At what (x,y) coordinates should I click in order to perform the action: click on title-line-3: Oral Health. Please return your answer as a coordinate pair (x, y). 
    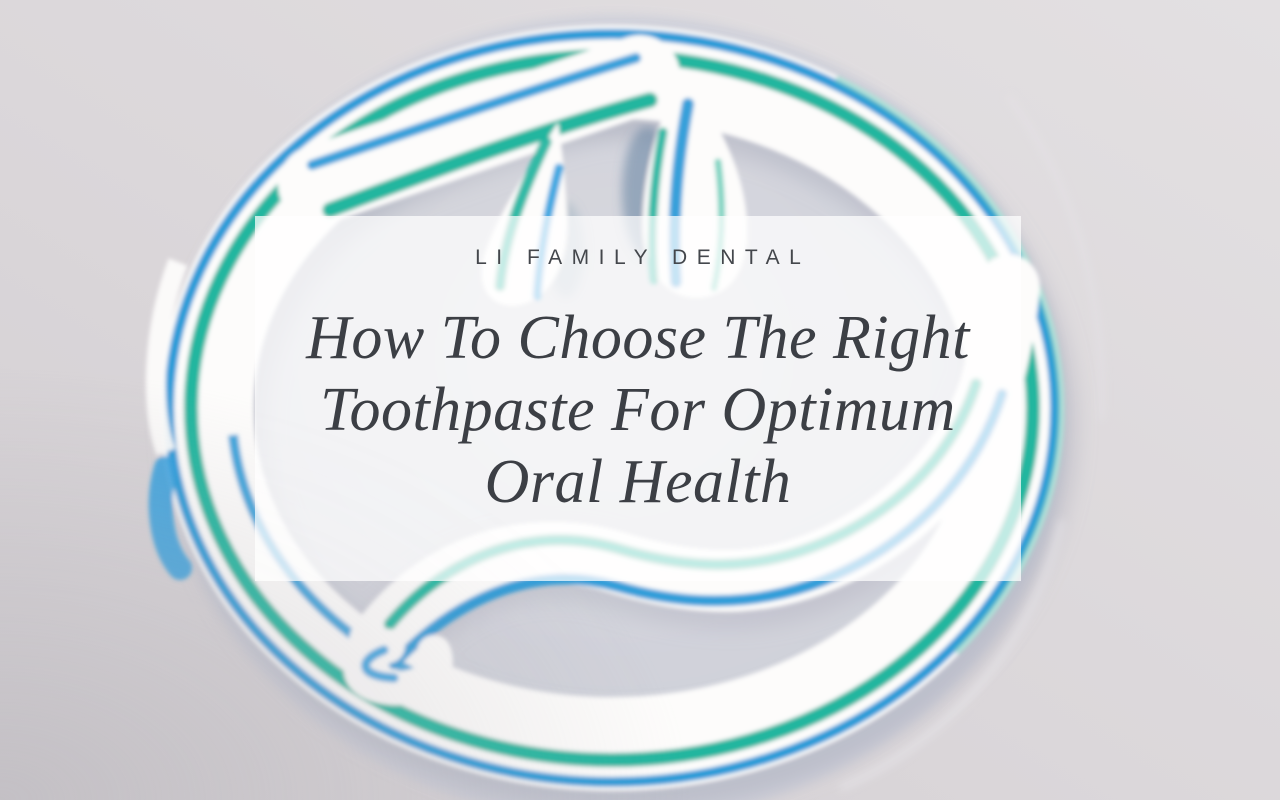
    Looking at the image, I should click on (638, 482).